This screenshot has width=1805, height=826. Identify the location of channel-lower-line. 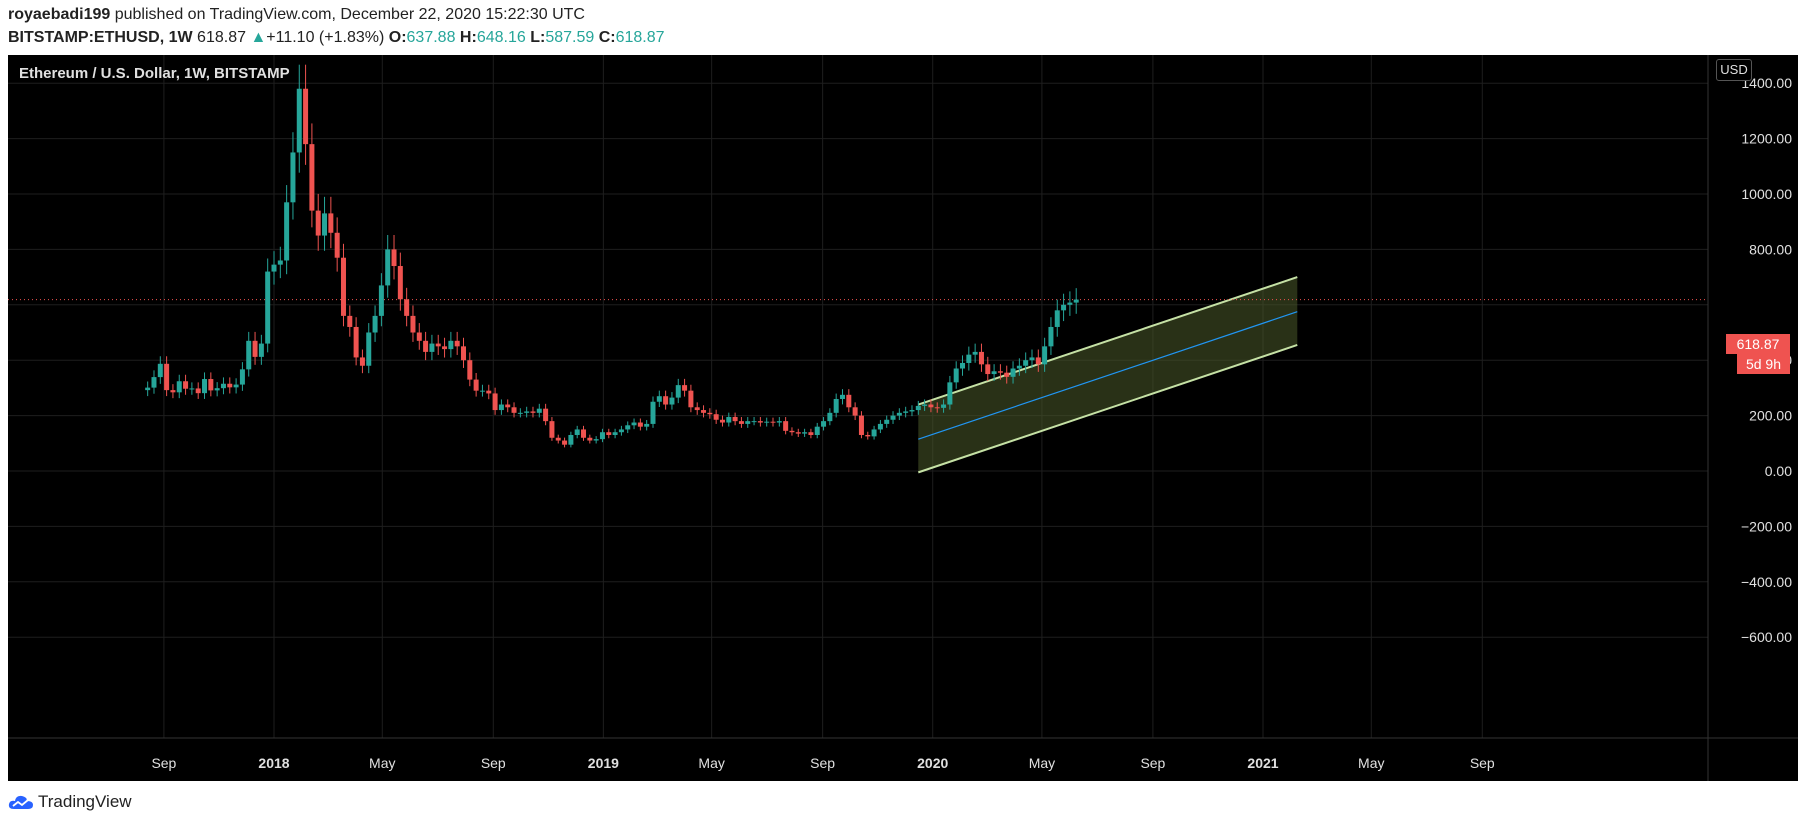
(1107, 409).